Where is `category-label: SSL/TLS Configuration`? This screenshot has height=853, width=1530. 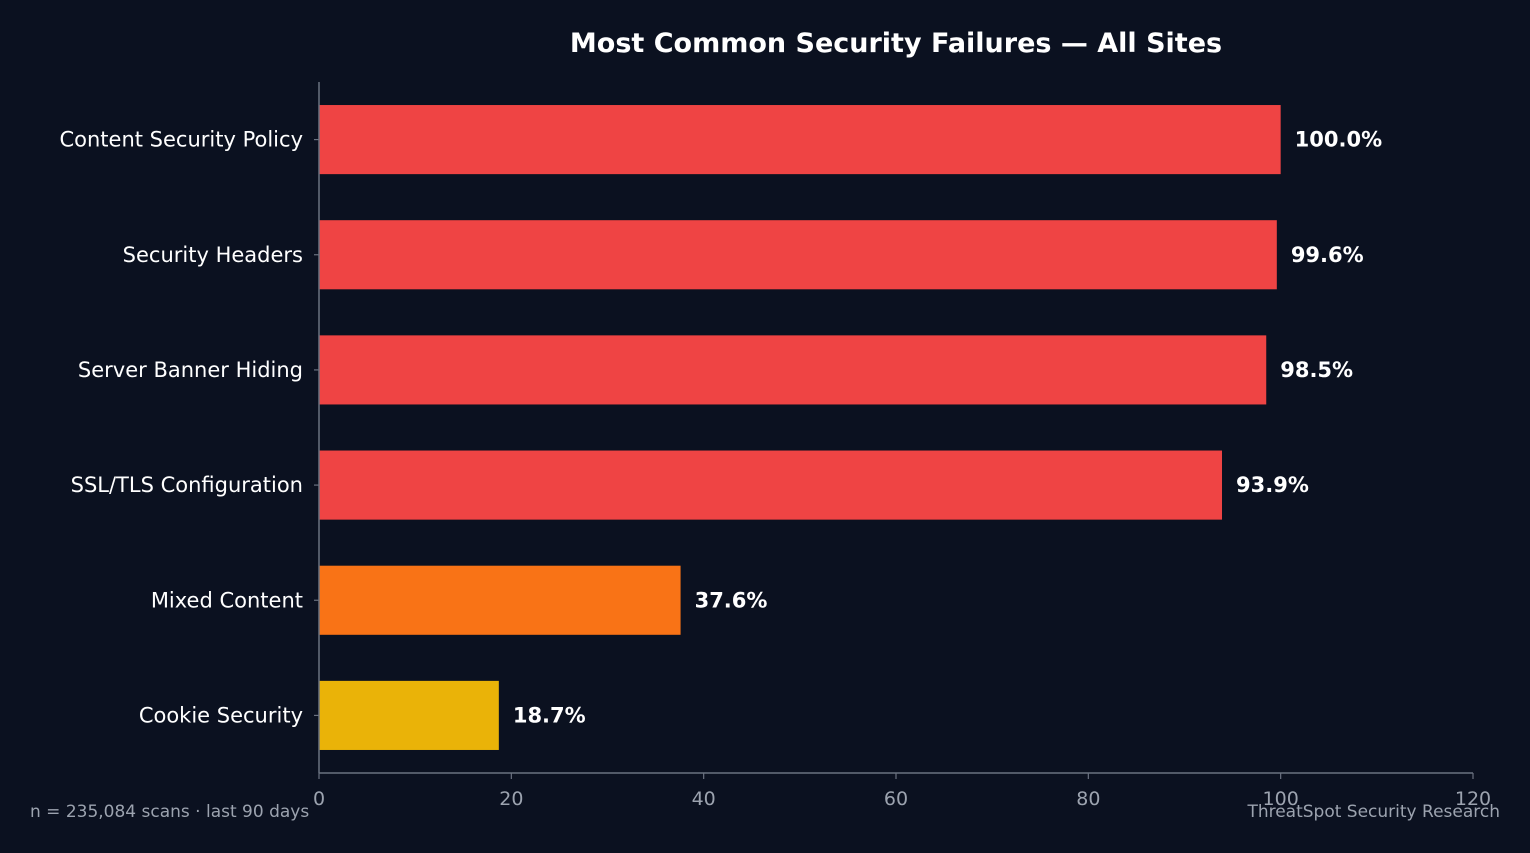
category-label: SSL/TLS Configuration is located at coordinates (187, 485).